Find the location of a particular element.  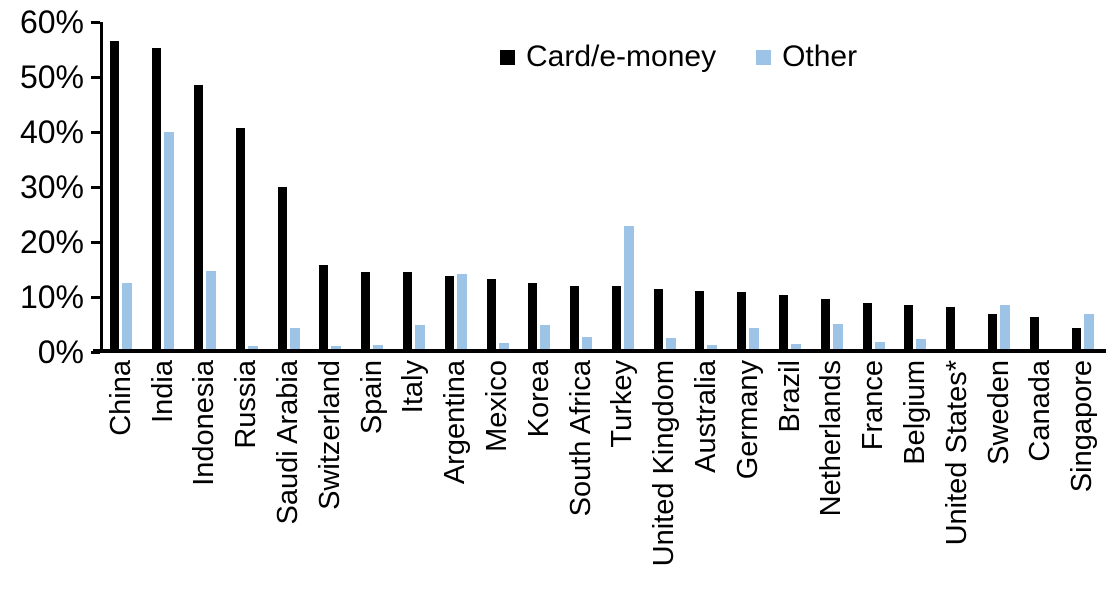

x-axis-label: China is located at coordinates (120, 398).